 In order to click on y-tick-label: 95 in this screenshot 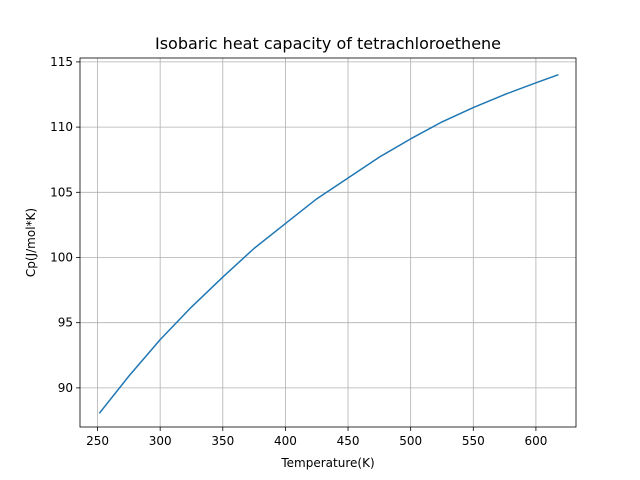, I will do `click(65, 323)`.